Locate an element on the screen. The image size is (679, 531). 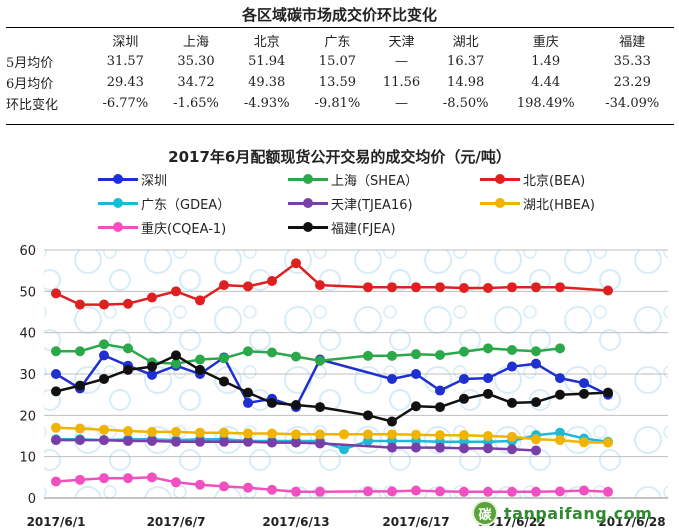
legend-label: 北京(BEA) is located at coordinates (554, 181).